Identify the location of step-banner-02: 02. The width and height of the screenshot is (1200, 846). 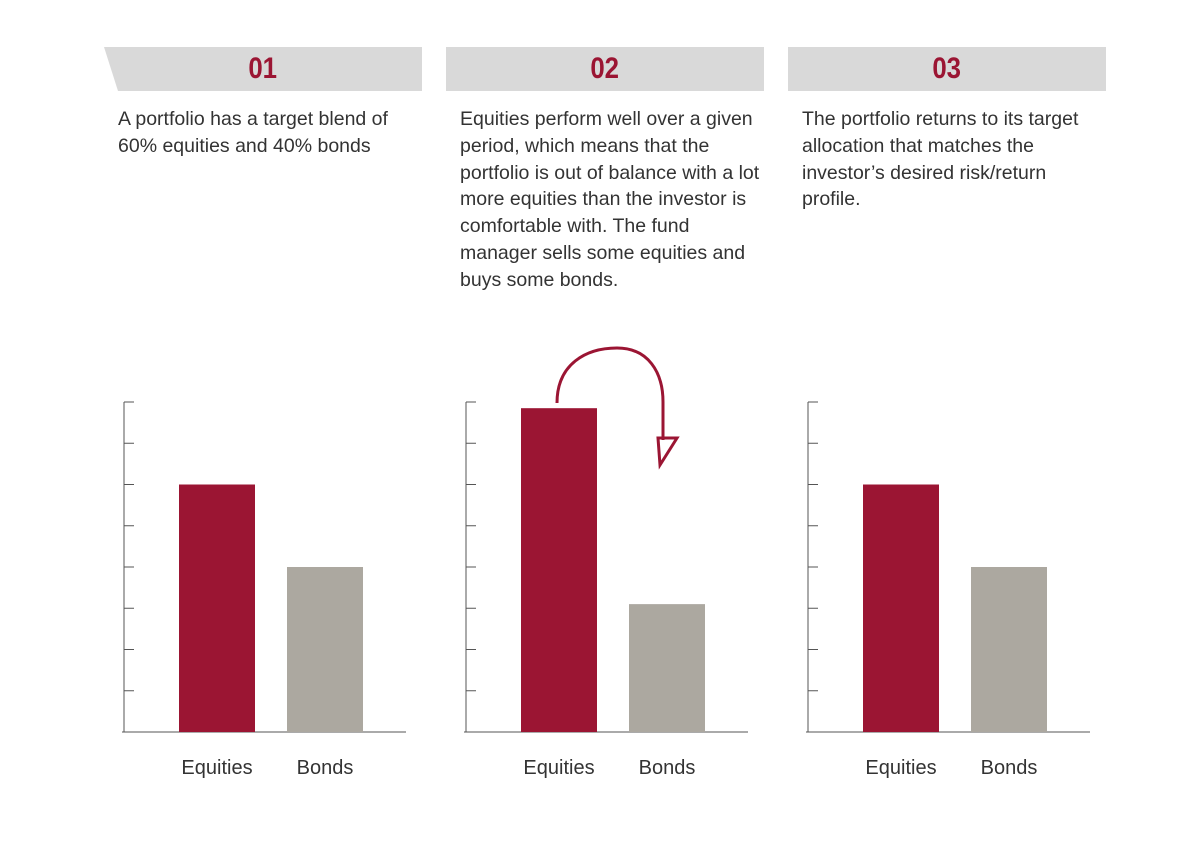
(605, 69).